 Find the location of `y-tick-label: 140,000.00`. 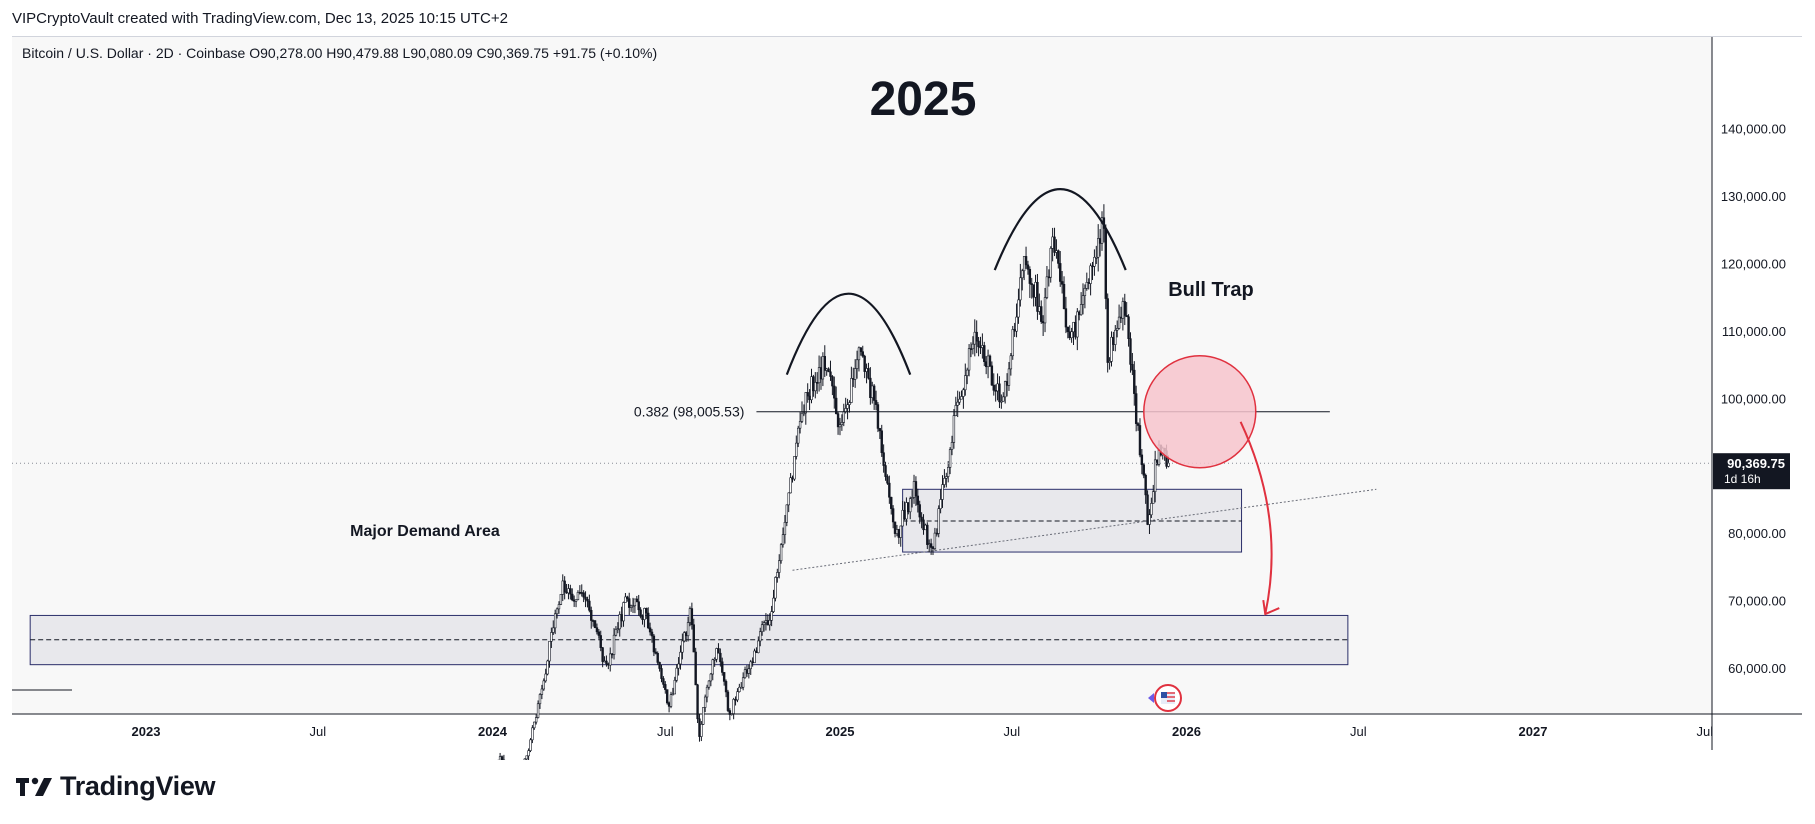

y-tick-label: 140,000.00 is located at coordinates (1753, 128).